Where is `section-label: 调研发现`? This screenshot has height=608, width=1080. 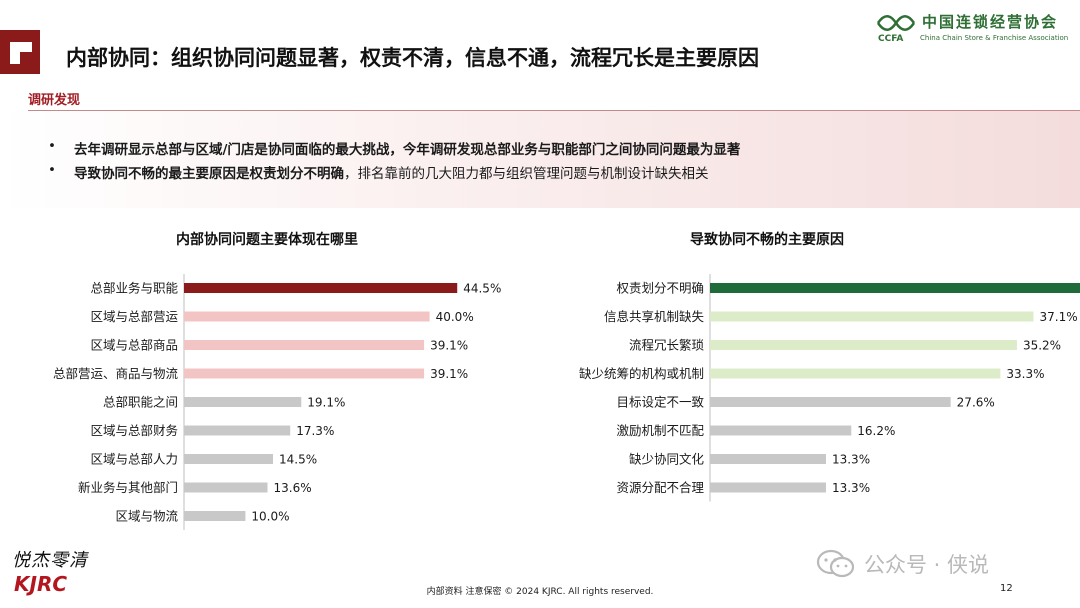 section-label: 调研发现 is located at coordinates (54, 100).